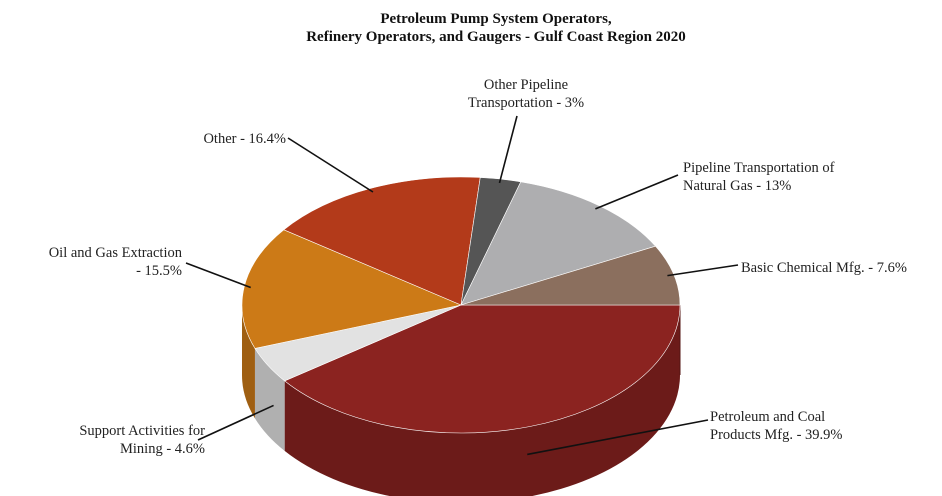  Describe the element at coordinates (248, 362) in the screenshot. I see `pie-side-oil-and-gas-extraction` at that location.